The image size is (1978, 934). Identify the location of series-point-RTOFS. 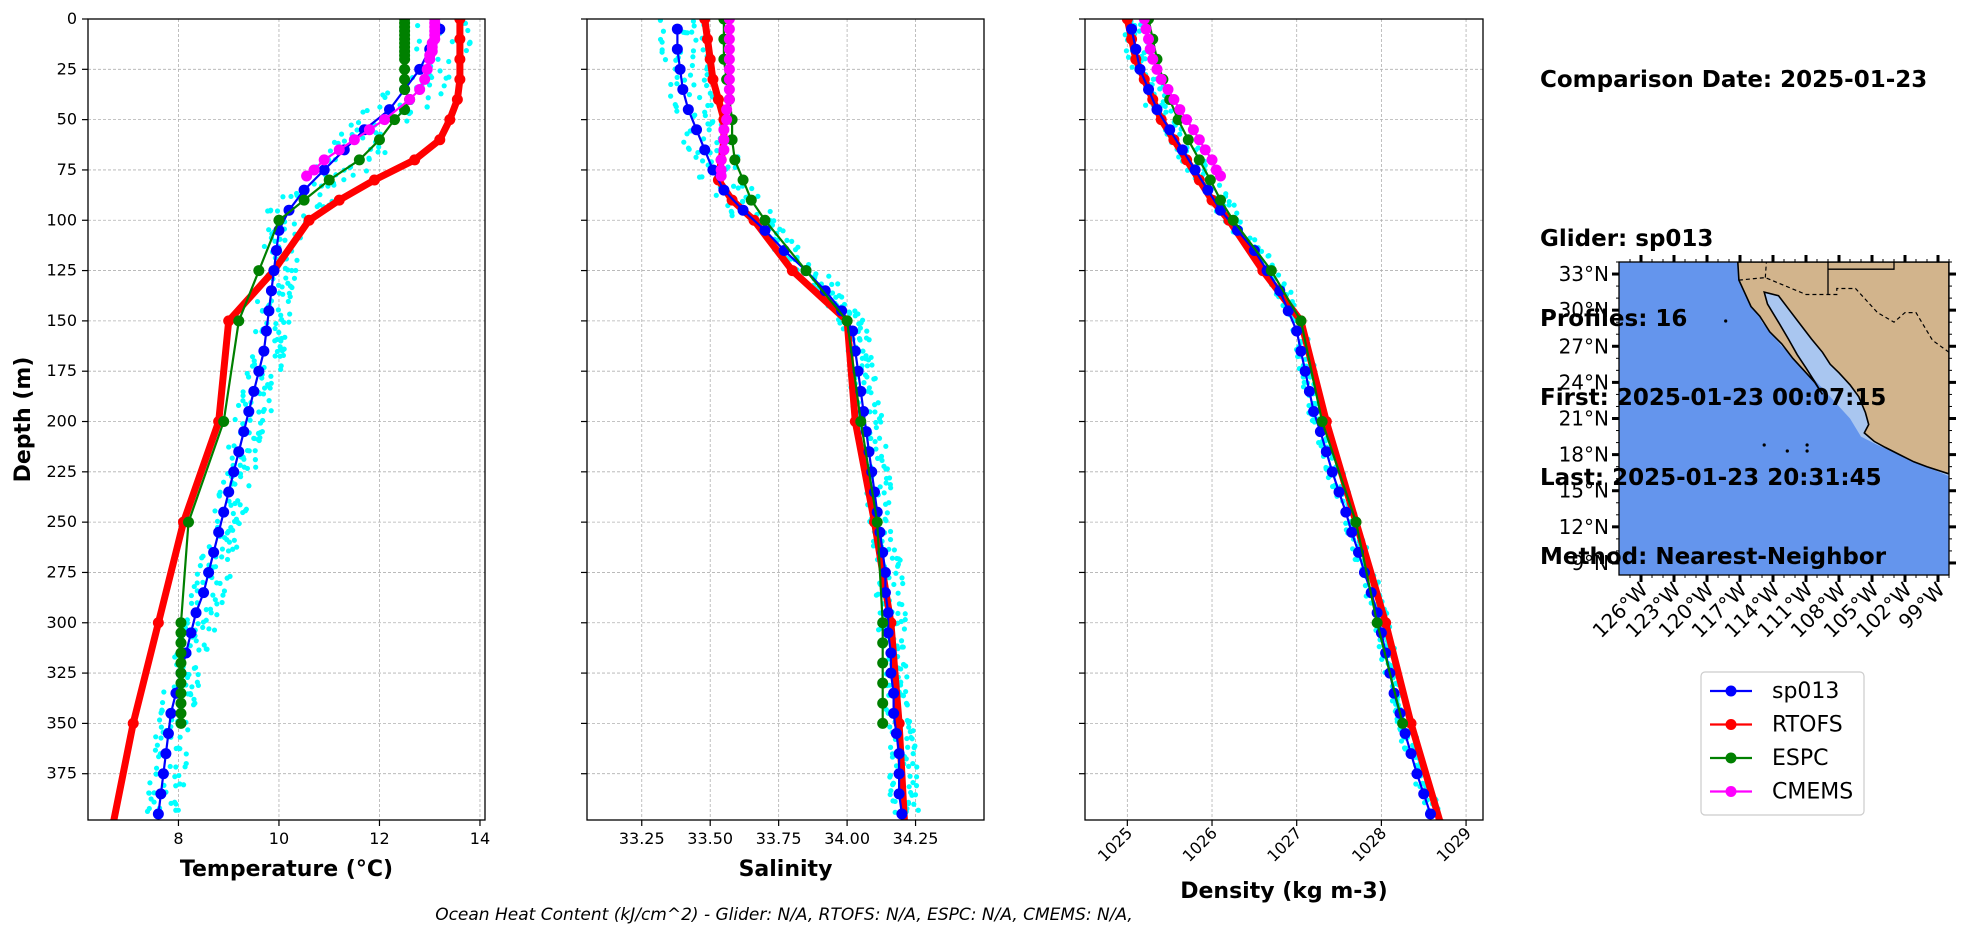
(309, 220).